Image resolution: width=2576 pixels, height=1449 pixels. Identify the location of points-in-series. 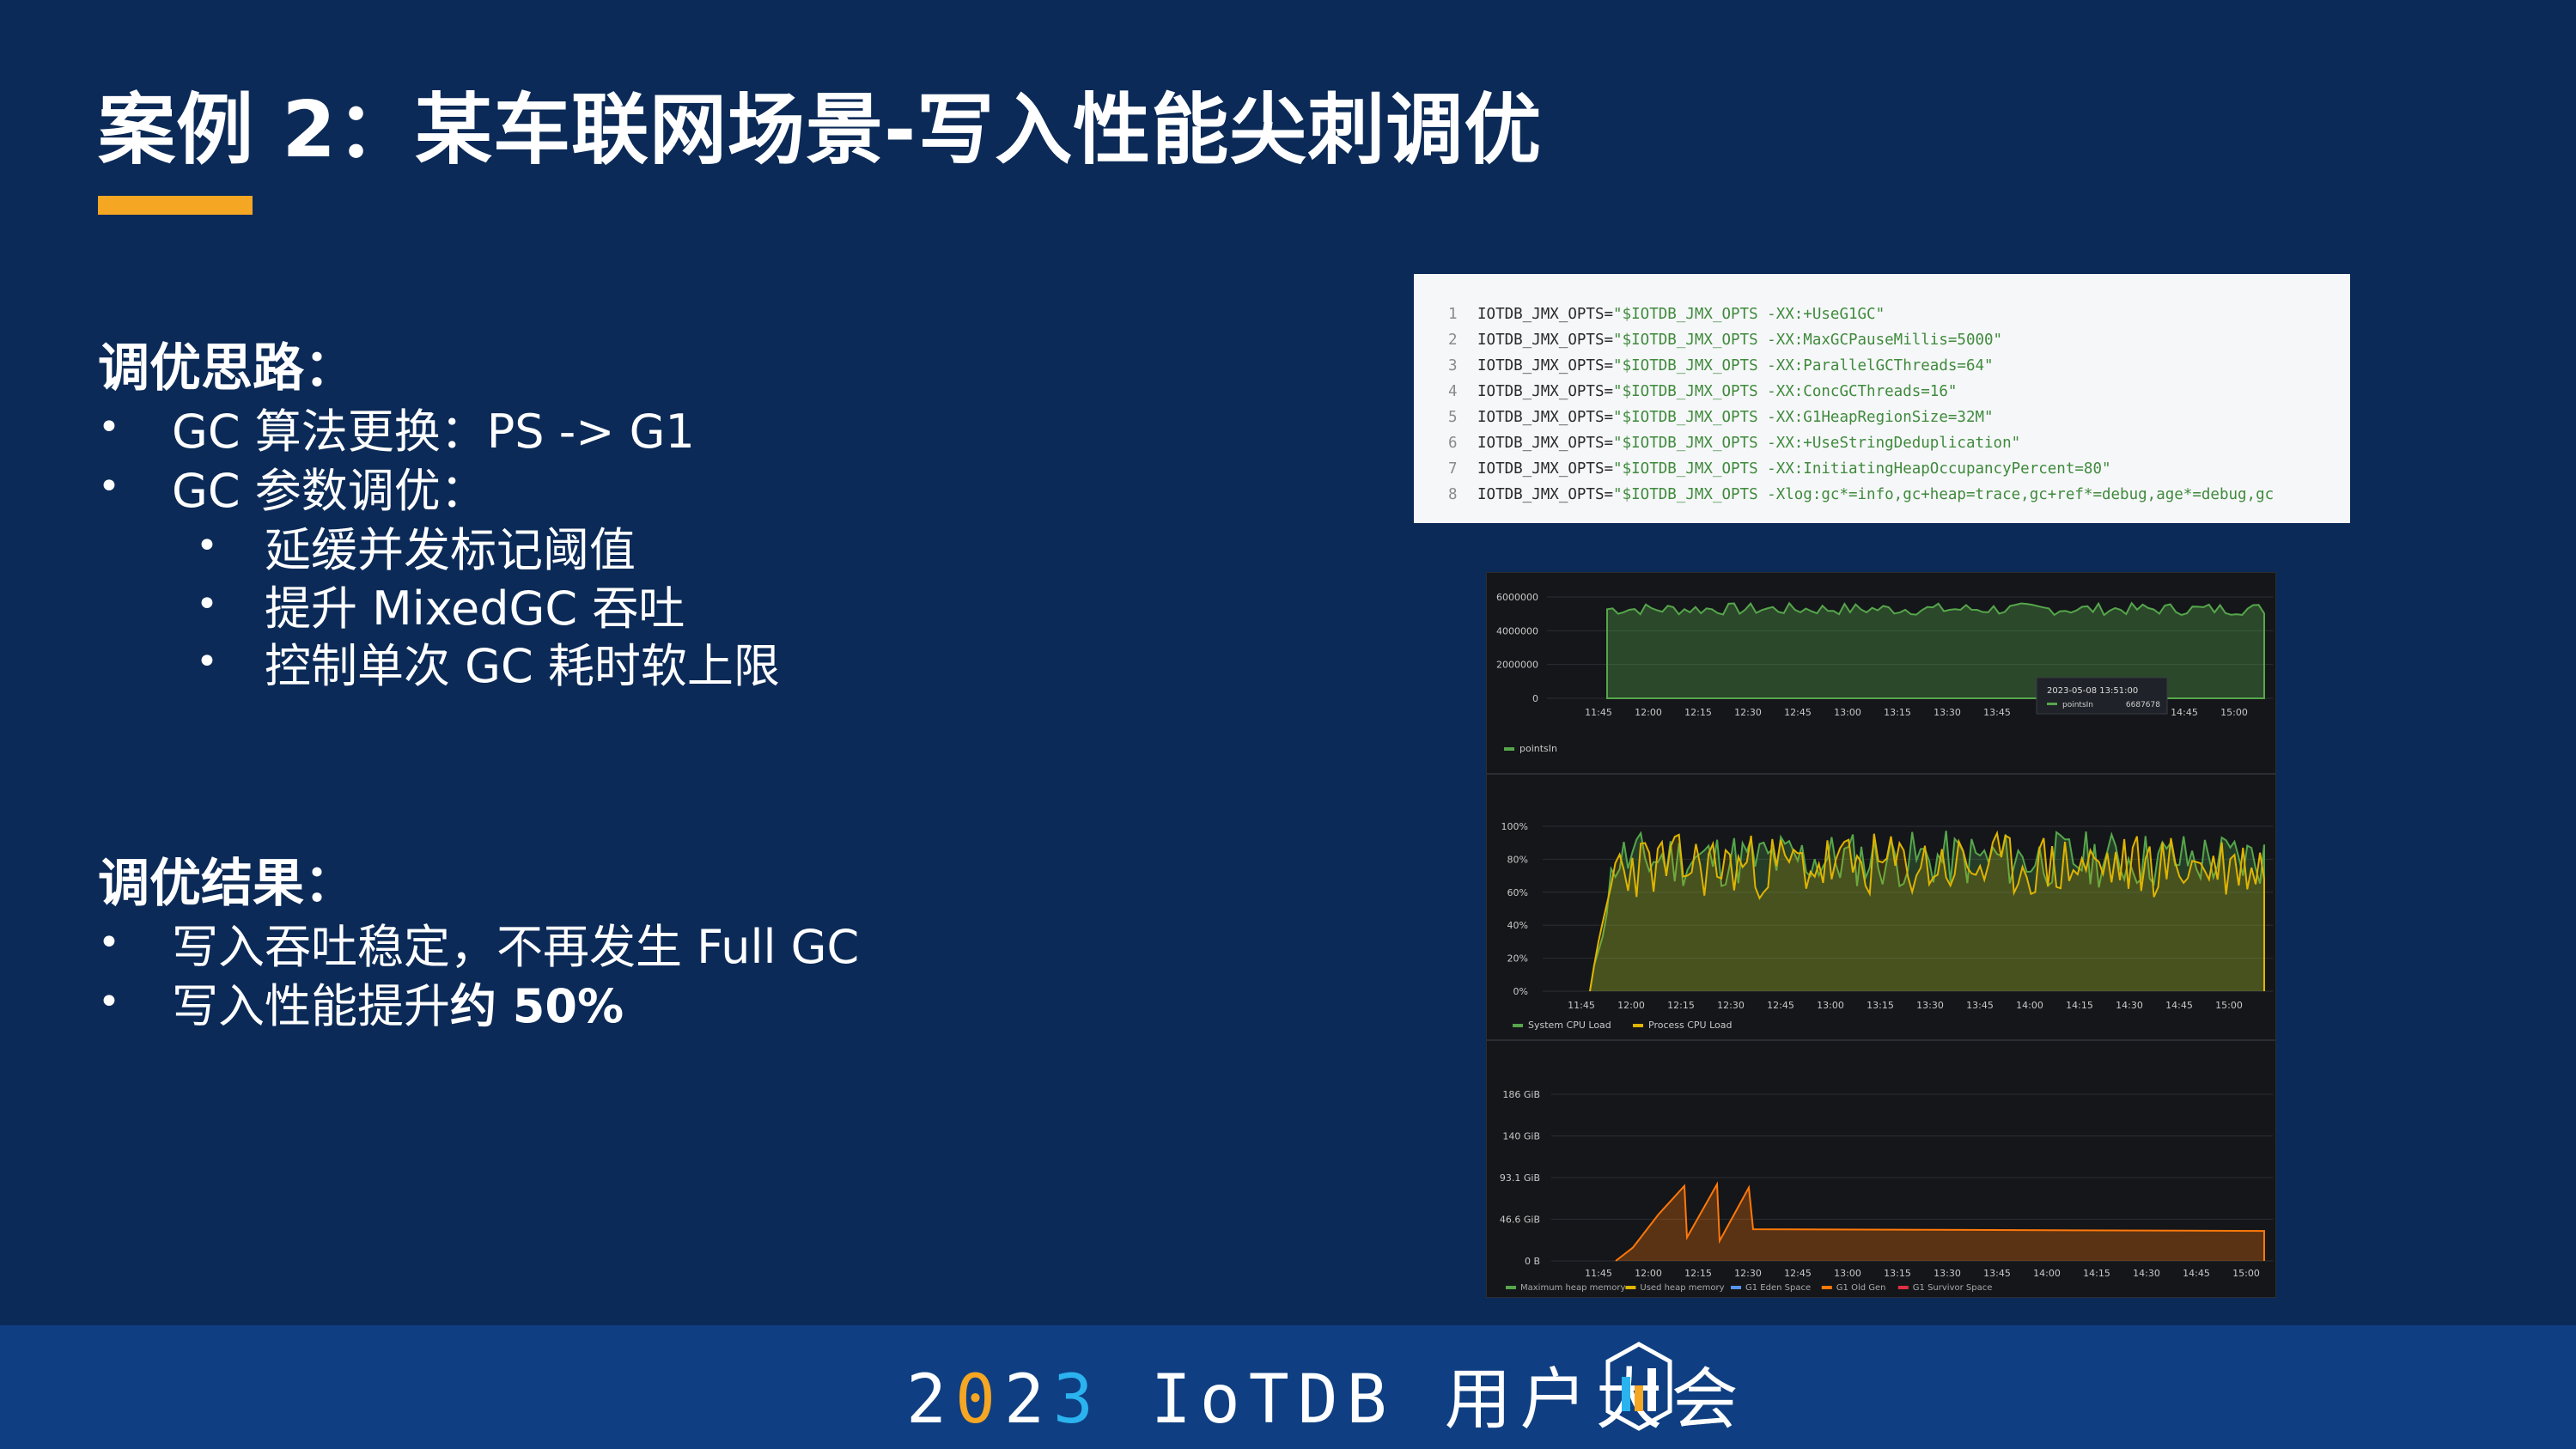
(1935, 650).